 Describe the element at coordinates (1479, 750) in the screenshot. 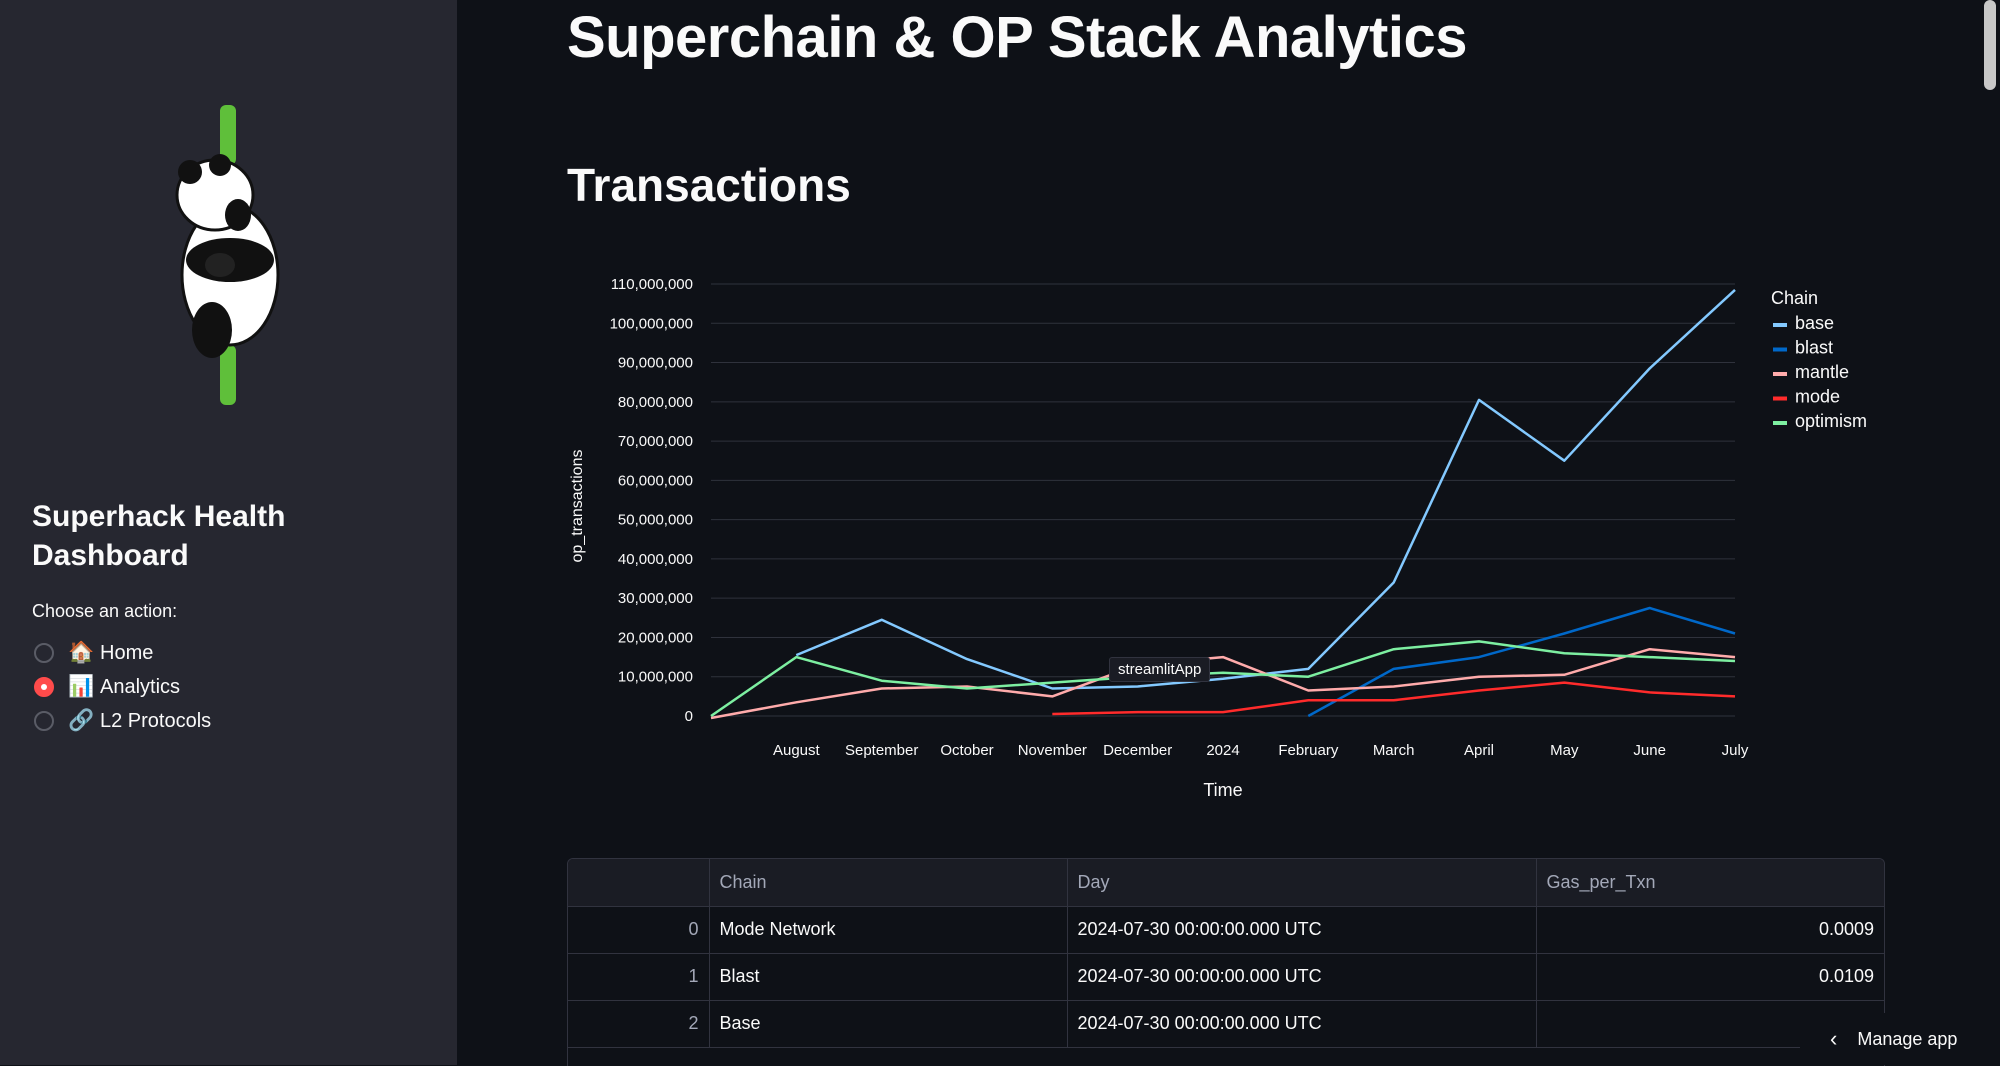

I see `x-tick-label: April` at that location.